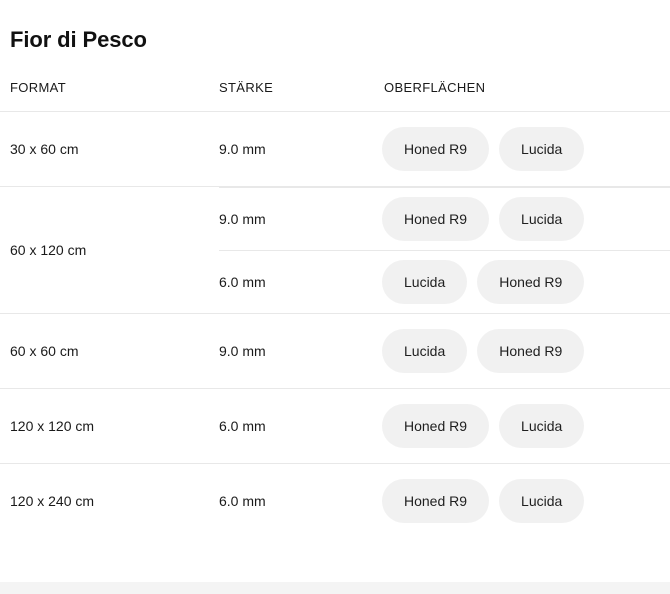 This screenshot has width=670, height=594. Describe the element at coordinates (335, 149) in the screenshot. I see `table-row: 30 x 60 cm 9.0 mm Honed R9 Lucida` at that location.